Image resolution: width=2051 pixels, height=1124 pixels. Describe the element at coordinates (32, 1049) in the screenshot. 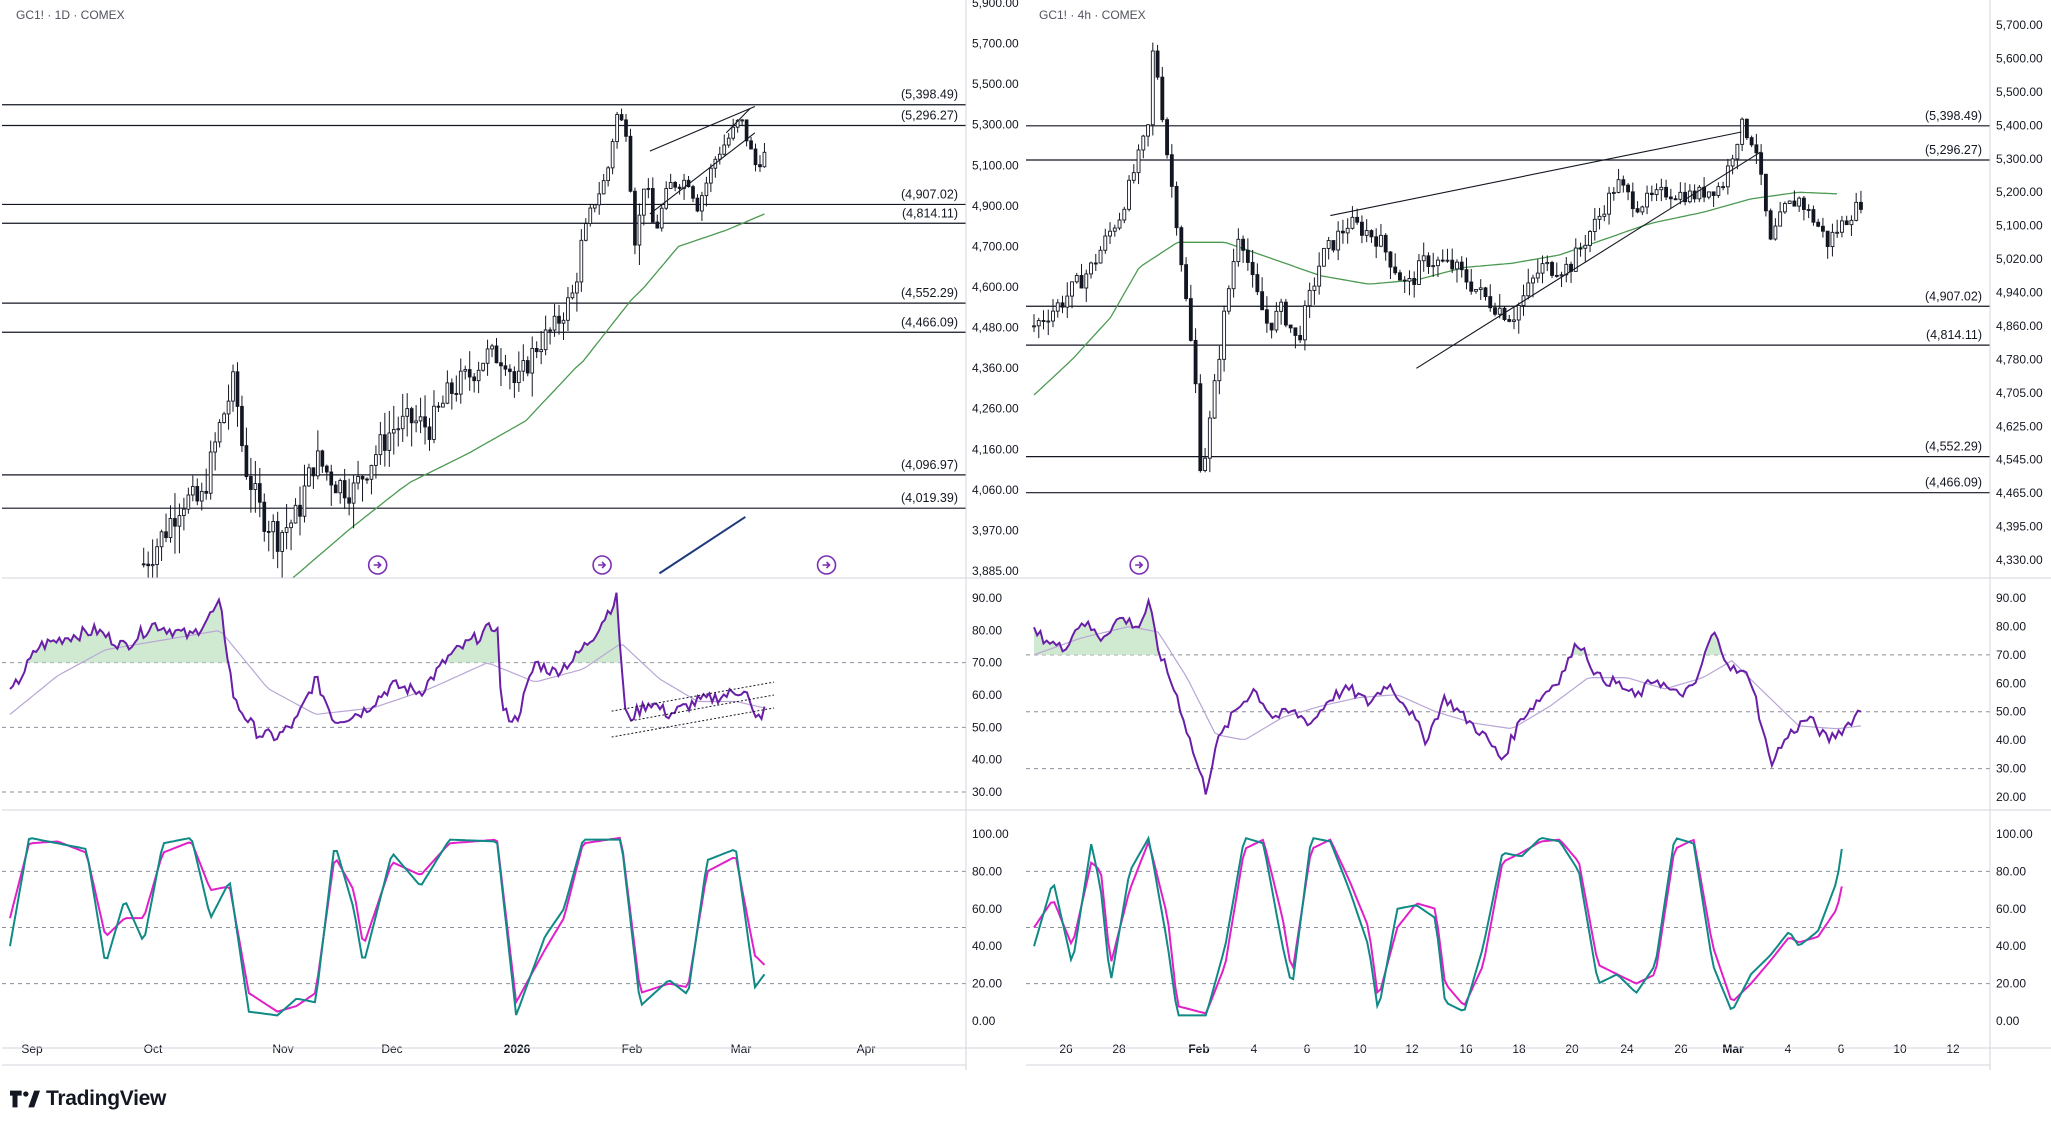

I see `date-tick-label: Sep` at that location.